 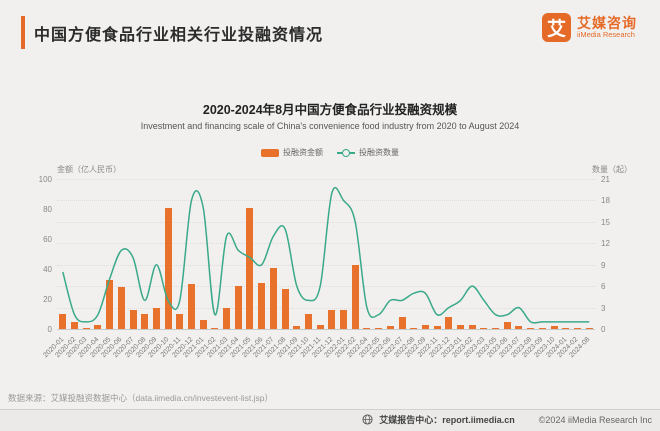 I want to click on left-axis-tick: 20, so click(x=47, y=299).